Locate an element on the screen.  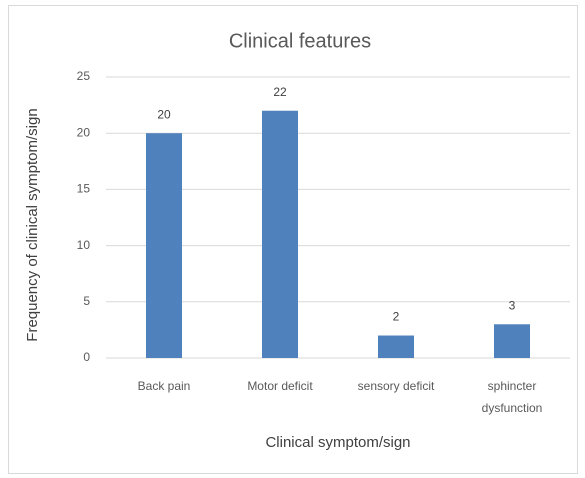
y-tick-label: 0 is located at coordinates (86, 357).